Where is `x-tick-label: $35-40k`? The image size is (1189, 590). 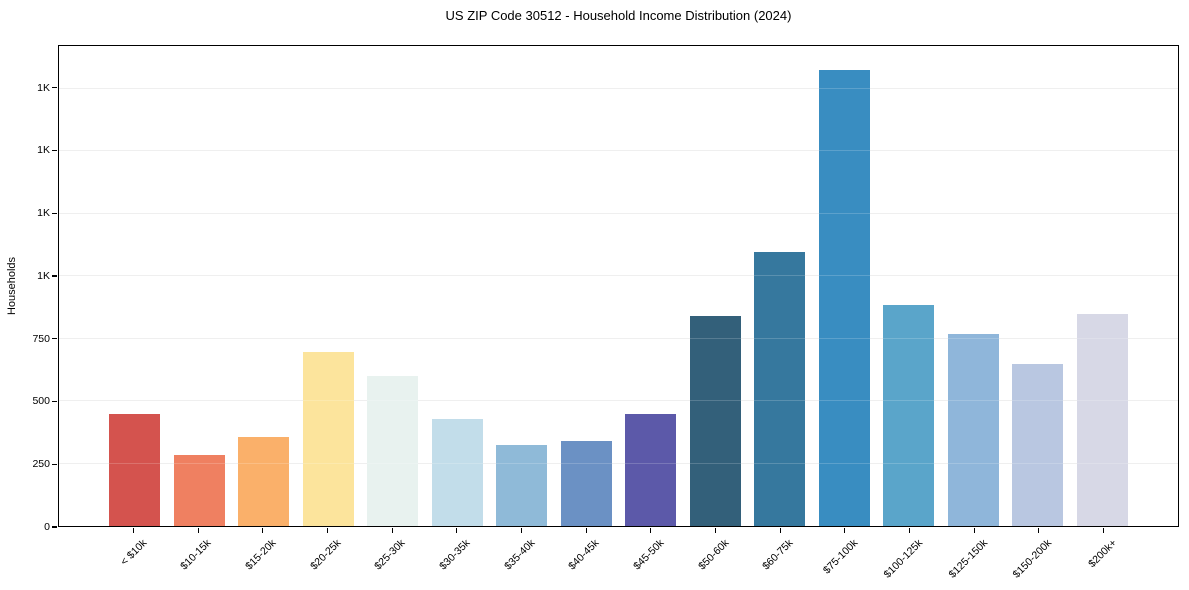 x-tick-label: $35-40k is located at coordinates (519, 555).